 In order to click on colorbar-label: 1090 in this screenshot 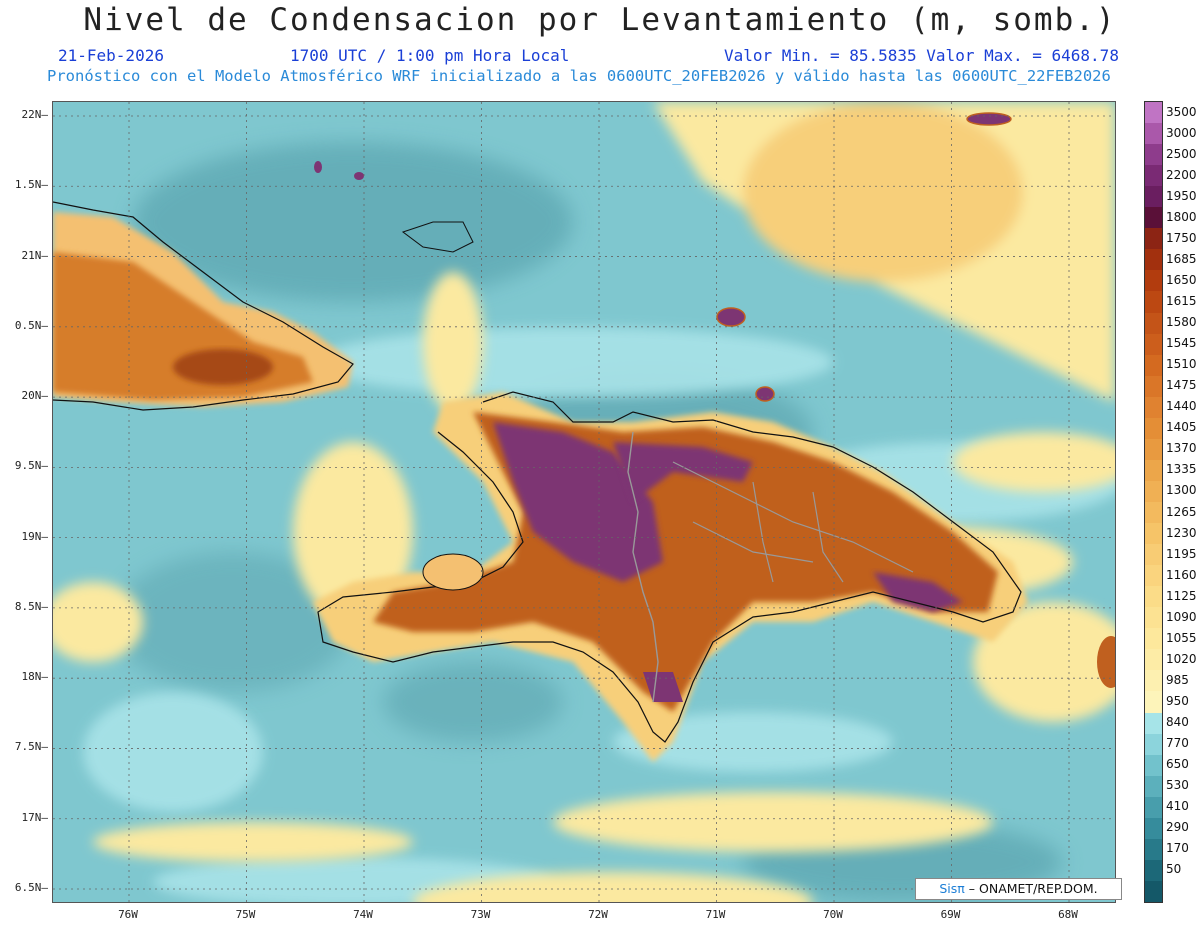, I will do `click(1181, 616)`.